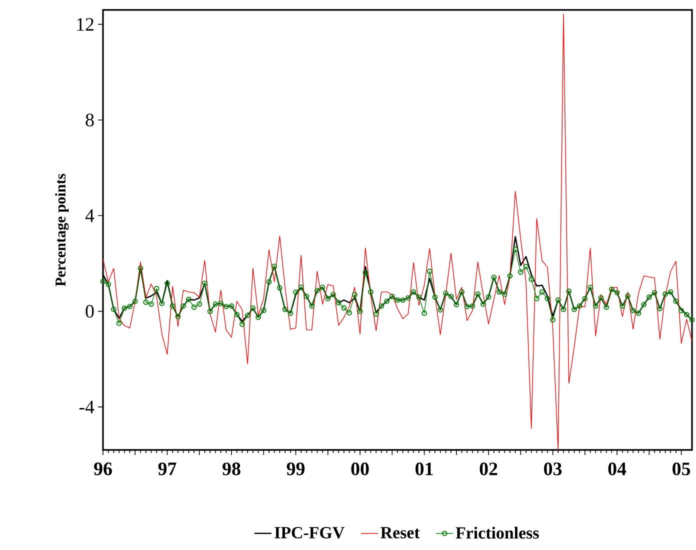  What do you see at coordinates (231, 469) in the screenshot?
I see `x-tick-label: 98` at bounding box center [231, 469].